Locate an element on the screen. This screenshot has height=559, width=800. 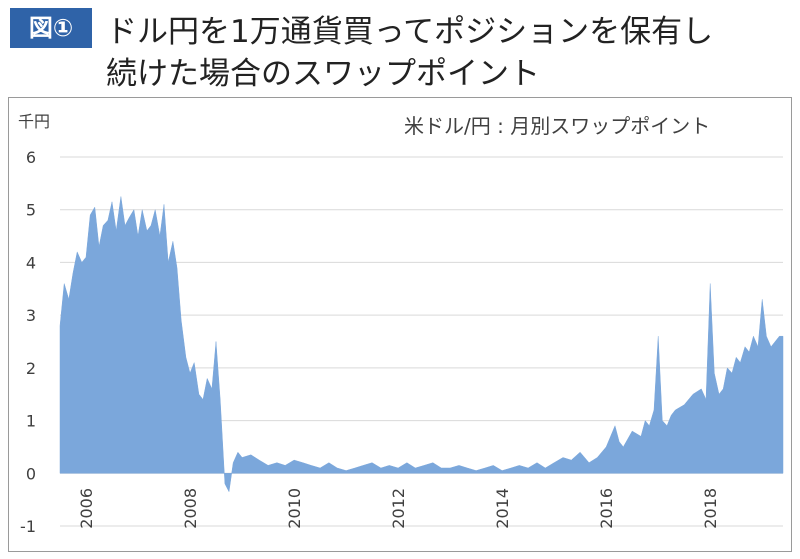
y-tick-label: 4 is located at coordinates (31, 262).